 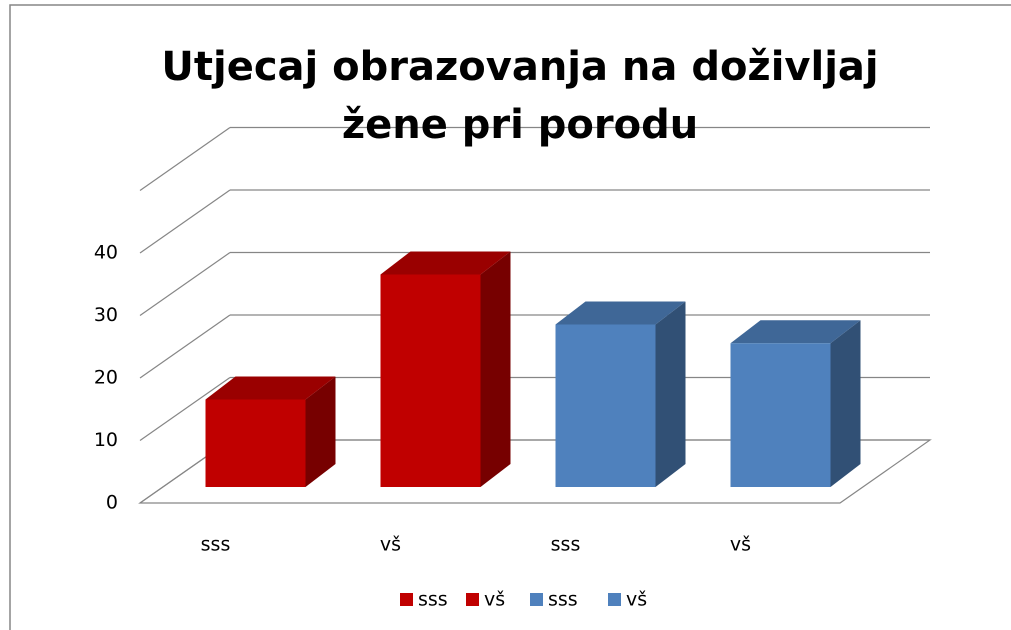 What do you see at coordinates (112, 503) in the screenshot?
I see `y-tick-label: 0` at bounding box center [112, 503].